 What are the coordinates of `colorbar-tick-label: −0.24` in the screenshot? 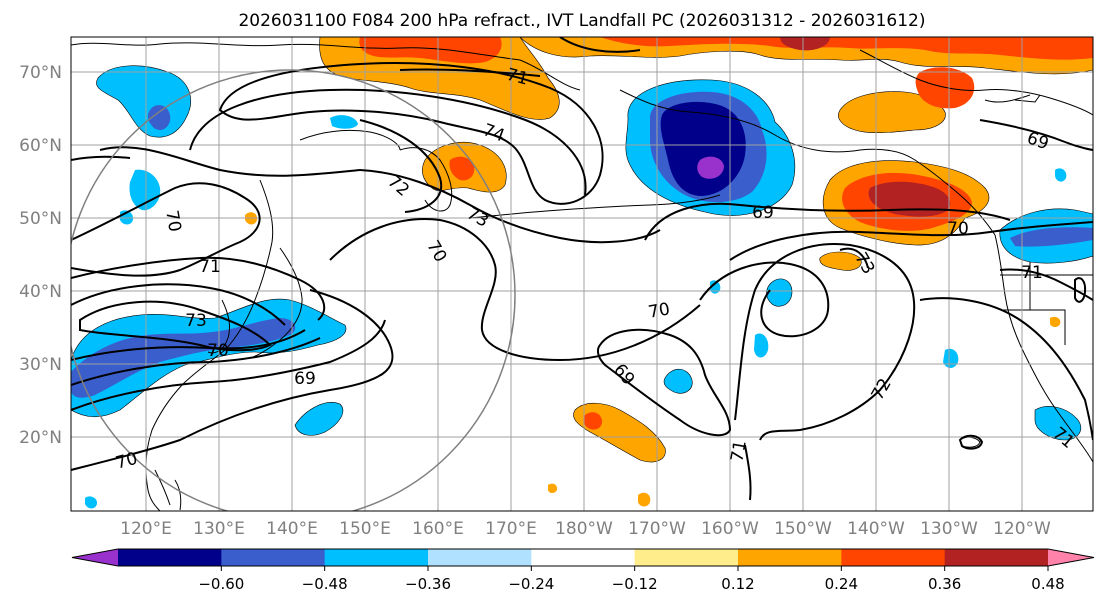 It's located at (531, 584).